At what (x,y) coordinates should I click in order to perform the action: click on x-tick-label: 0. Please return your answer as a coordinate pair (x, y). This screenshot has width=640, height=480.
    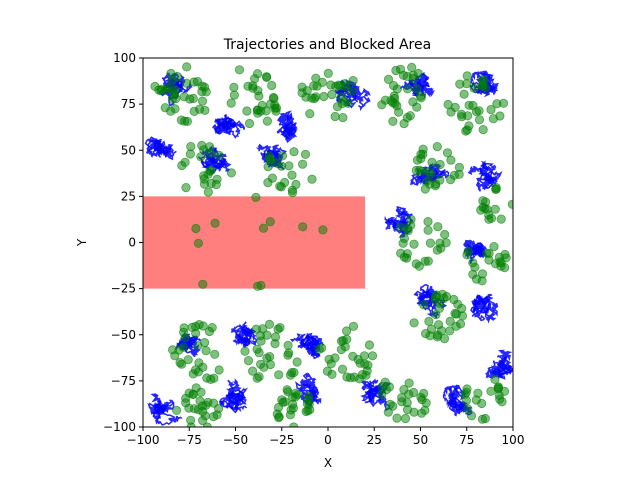
    Looking at the image, I should click on (328, 440).